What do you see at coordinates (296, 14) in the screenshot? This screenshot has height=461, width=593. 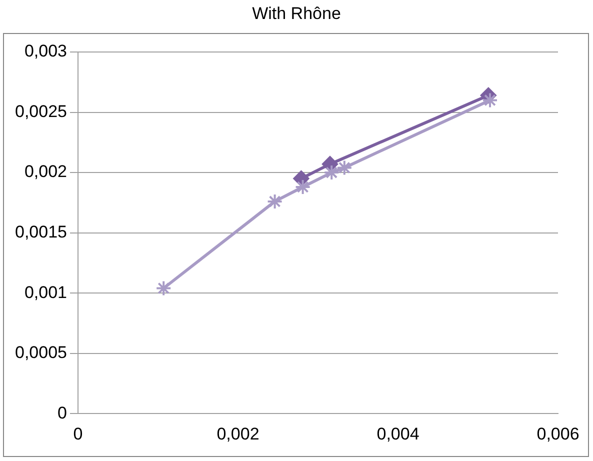 I see `chart-title: With Rhône` at bounding box center [296, 14].